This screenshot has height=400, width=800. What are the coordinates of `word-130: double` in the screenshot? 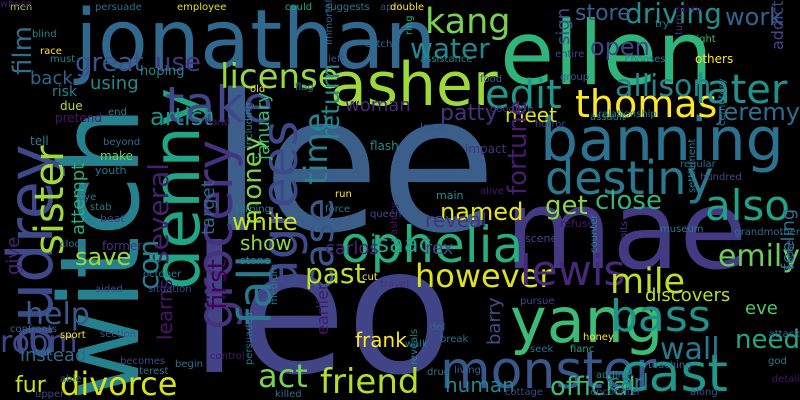 It's located at (407, 7).